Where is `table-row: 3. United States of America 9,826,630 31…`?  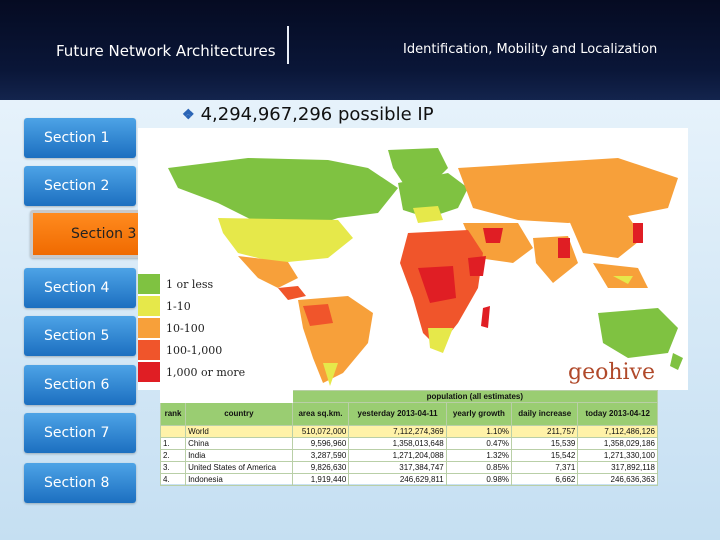 table-row: 3. United States of America 9,826,630 31… is located at coordinates (408, 467).